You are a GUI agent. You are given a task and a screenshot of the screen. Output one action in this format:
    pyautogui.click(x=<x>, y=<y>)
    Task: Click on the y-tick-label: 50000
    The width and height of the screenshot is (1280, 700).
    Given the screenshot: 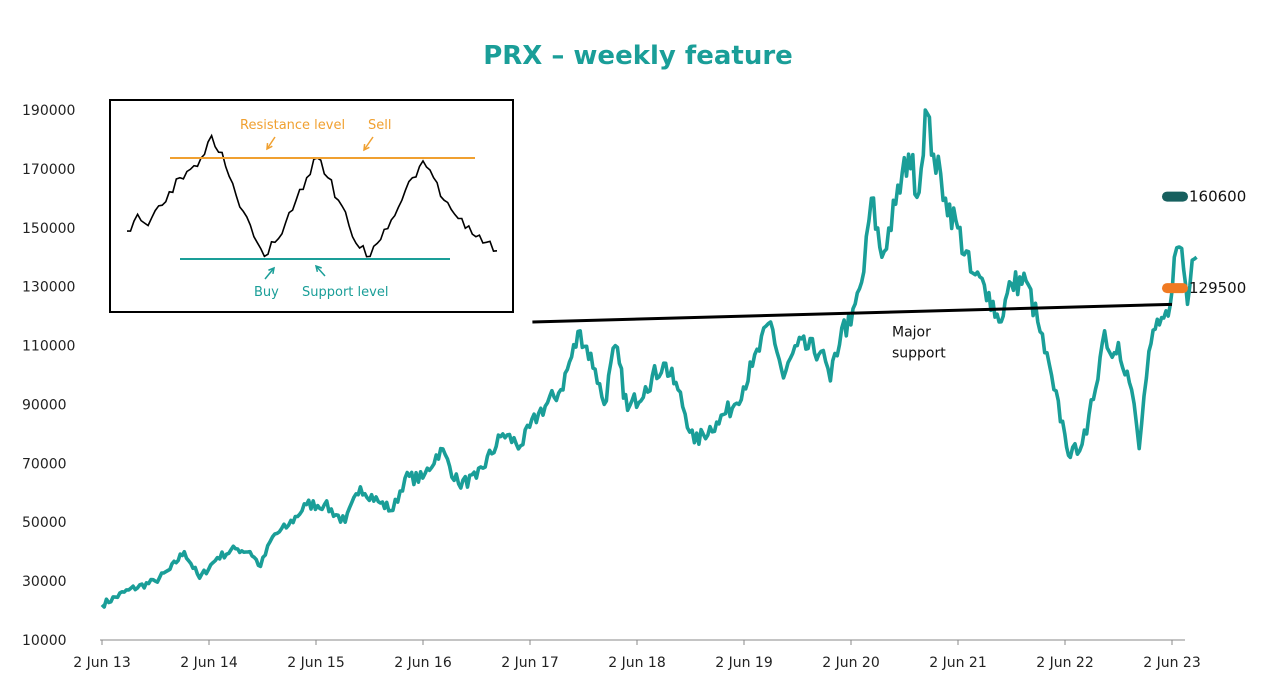 What is the action you would take?
    pyautogui.click(x=44, y=523)
    